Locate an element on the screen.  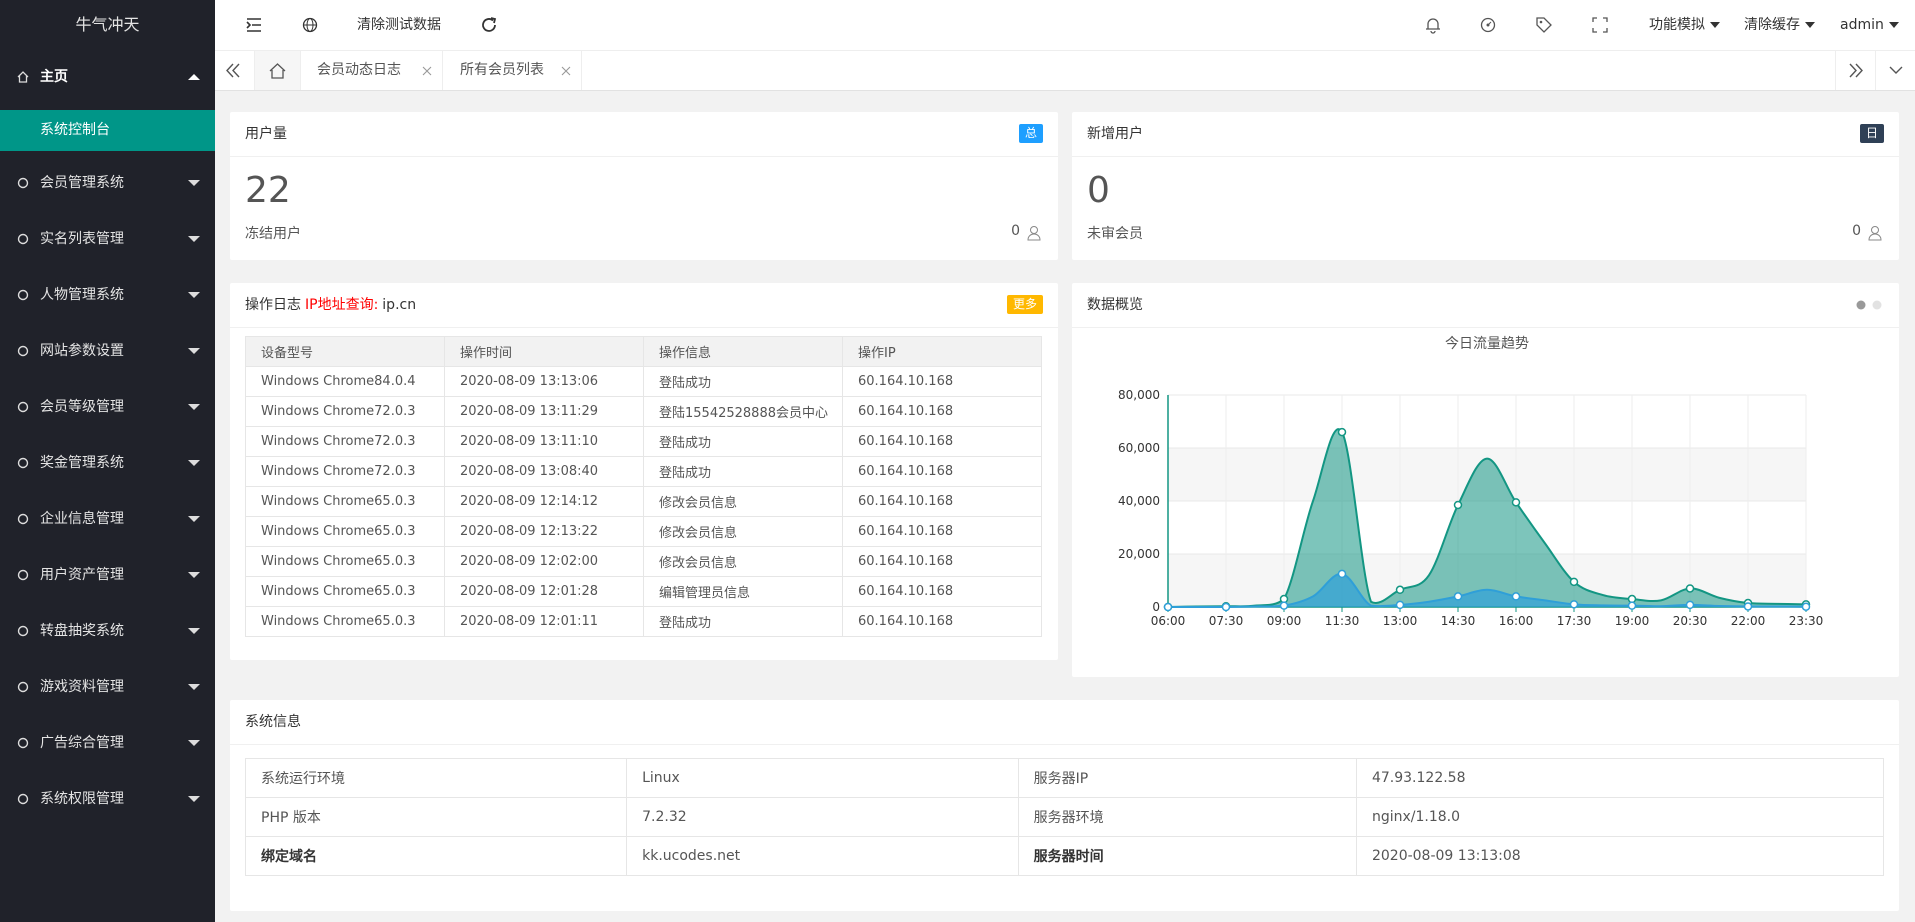
column-header: 操作信息 is located at coordinates (743, 351).